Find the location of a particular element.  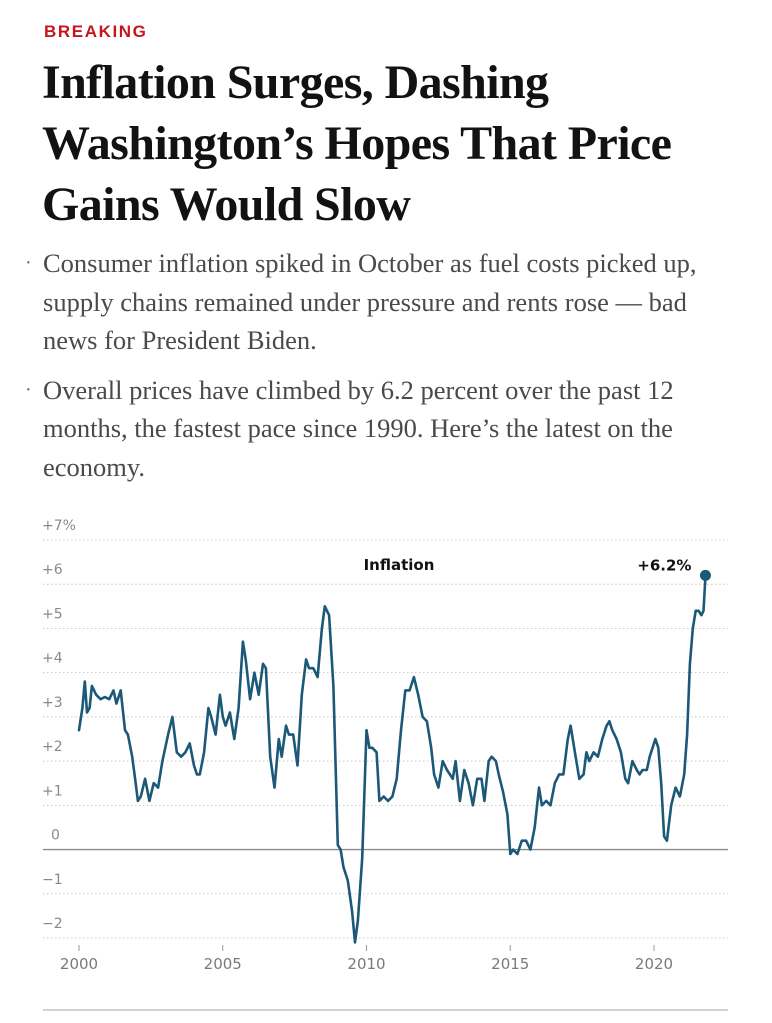

y-tick-label: +1 is located at coordinates (52, 791).